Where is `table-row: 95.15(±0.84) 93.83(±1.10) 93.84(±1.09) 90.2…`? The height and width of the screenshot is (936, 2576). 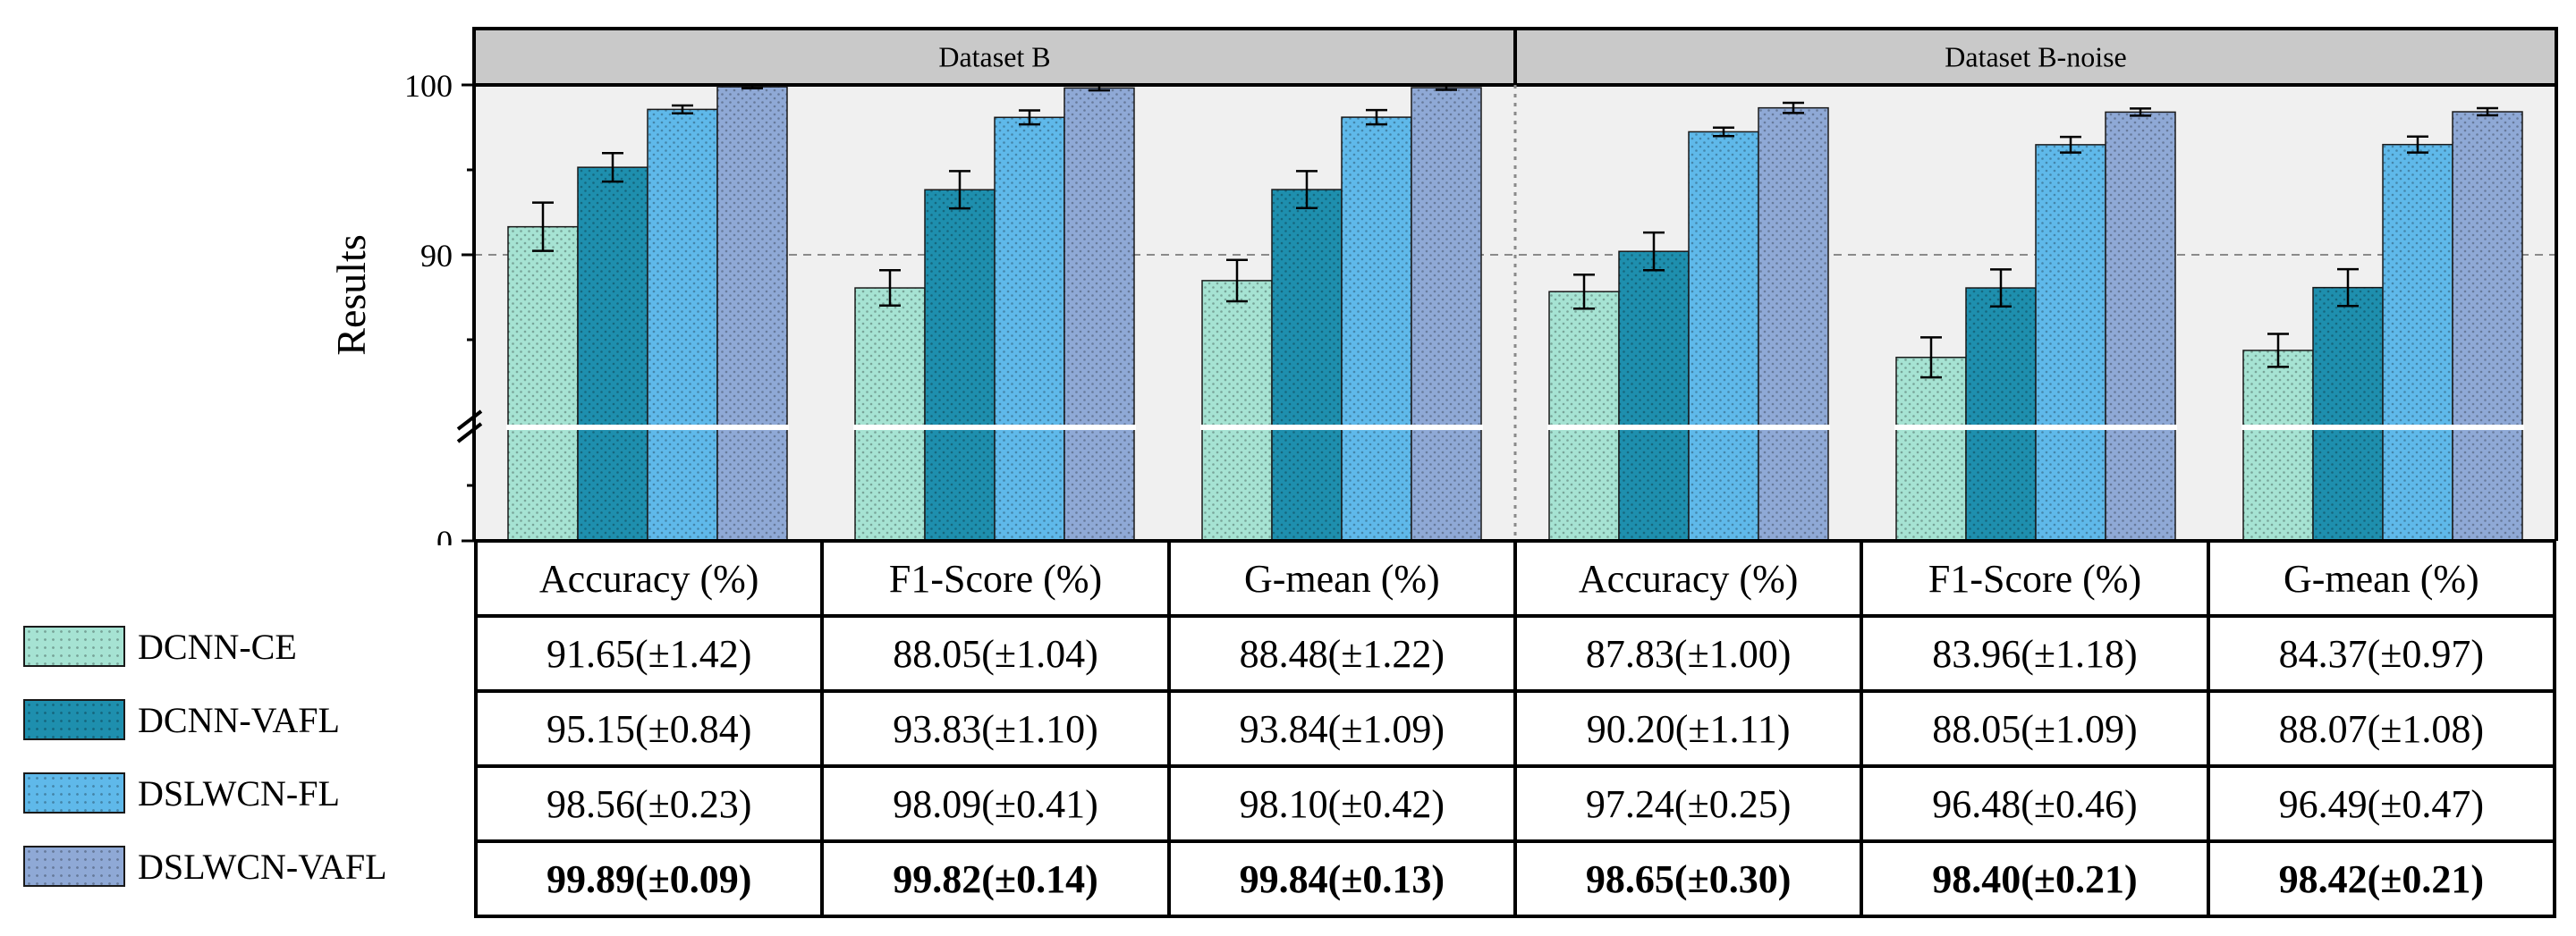
table-row: 95.15(±0.84) 93.83(±1.10) 93.84(±1.09) 90.2… is located at coordinates (1515, 728).